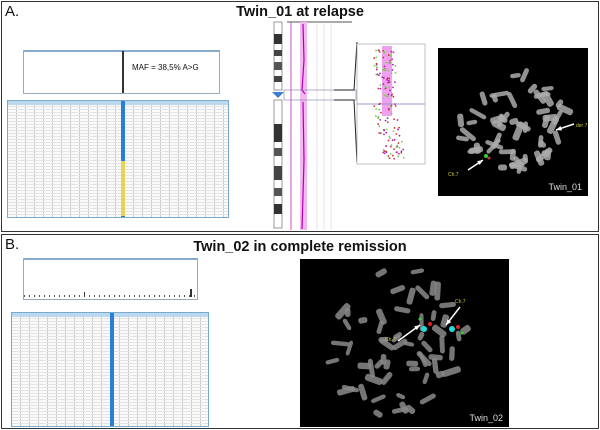 The image size is (600, 430). What do you see at coordinates (300, 12) in the screenshot?
I see `panel-a-title: Twin_01 at relapse` at bounding box center [300, 12].